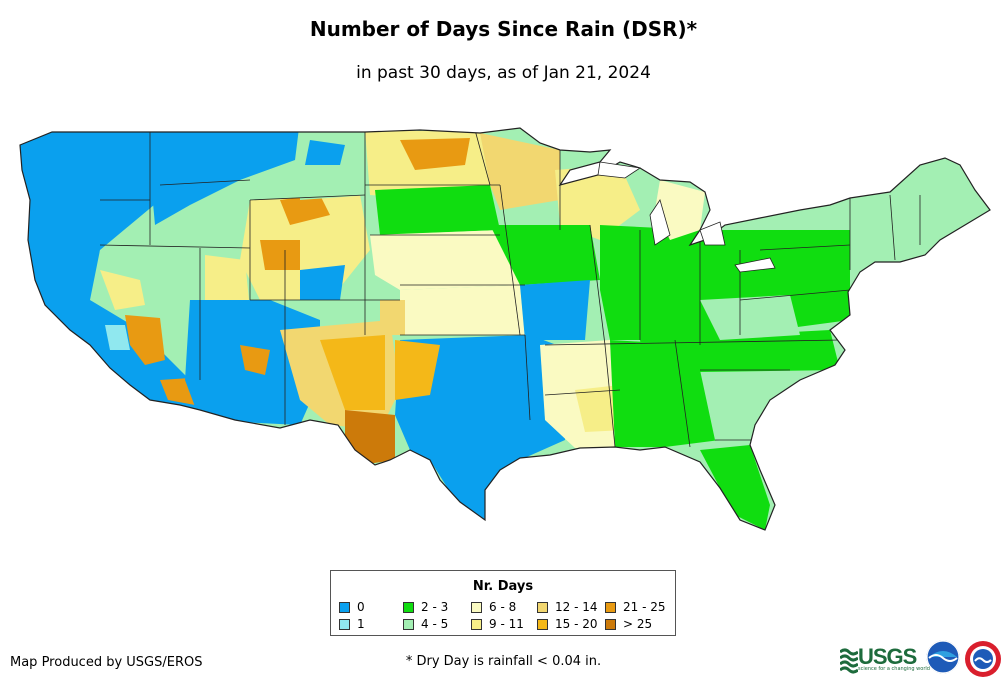 The image size is (1007, 691). What do you see at coordinates (628, 625) in the screenshot?
I see `legend-item-9: > 25` at bounding box center [628, 625].